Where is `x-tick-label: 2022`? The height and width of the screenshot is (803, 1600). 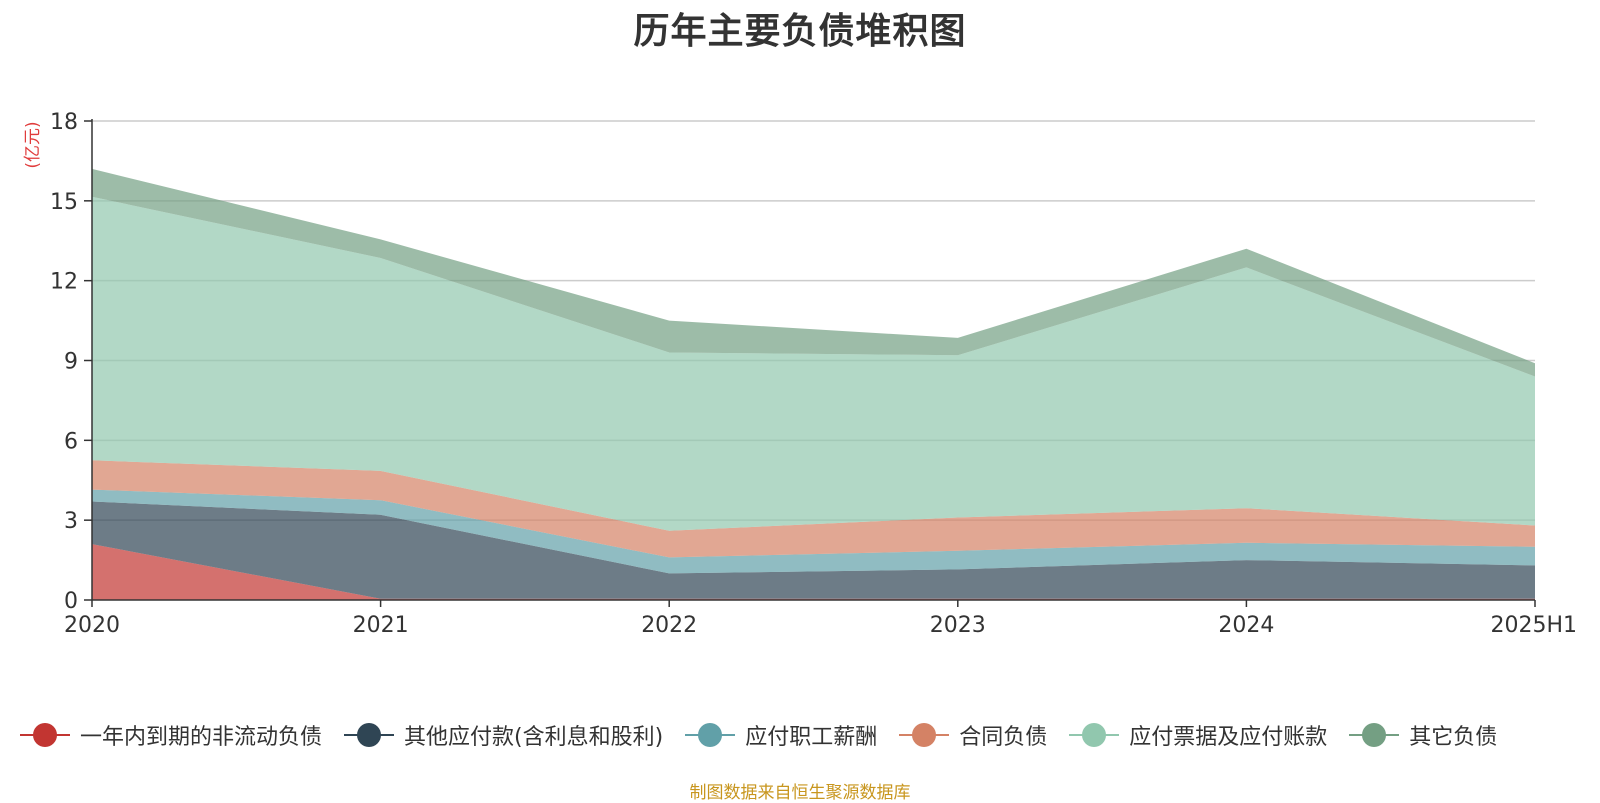
x-tick-label: 2022 is located at coordinates (669, 625).